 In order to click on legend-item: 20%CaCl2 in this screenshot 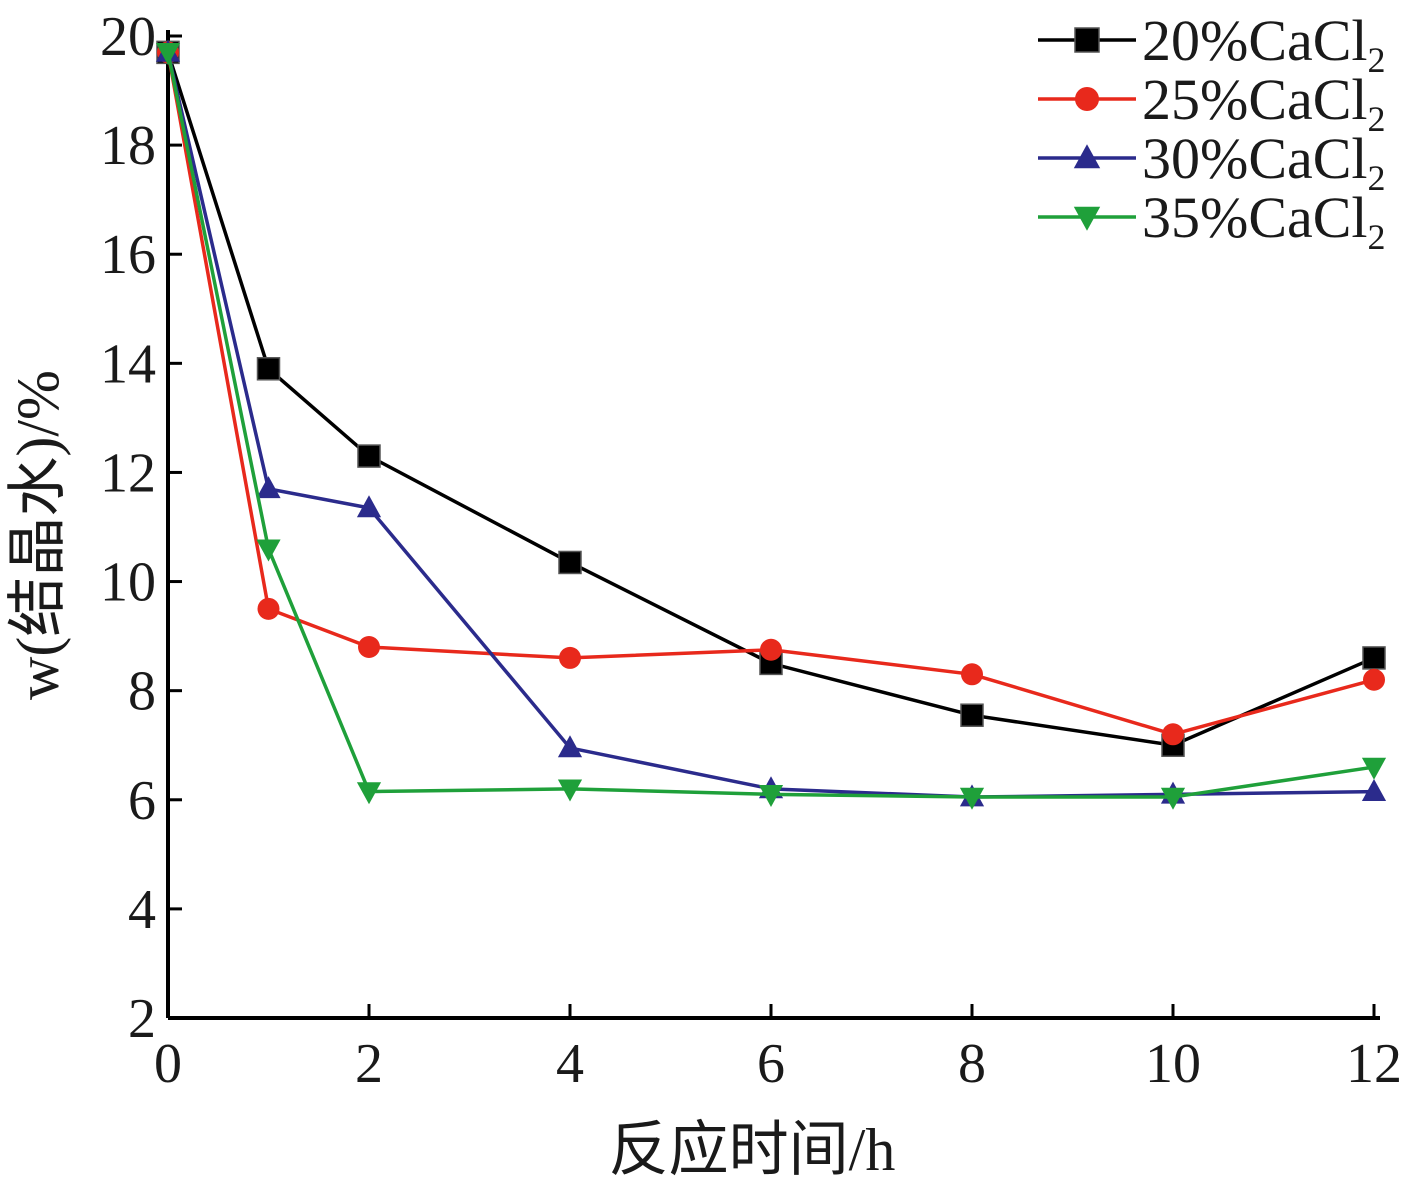, I will do `click(1212, 44)`.